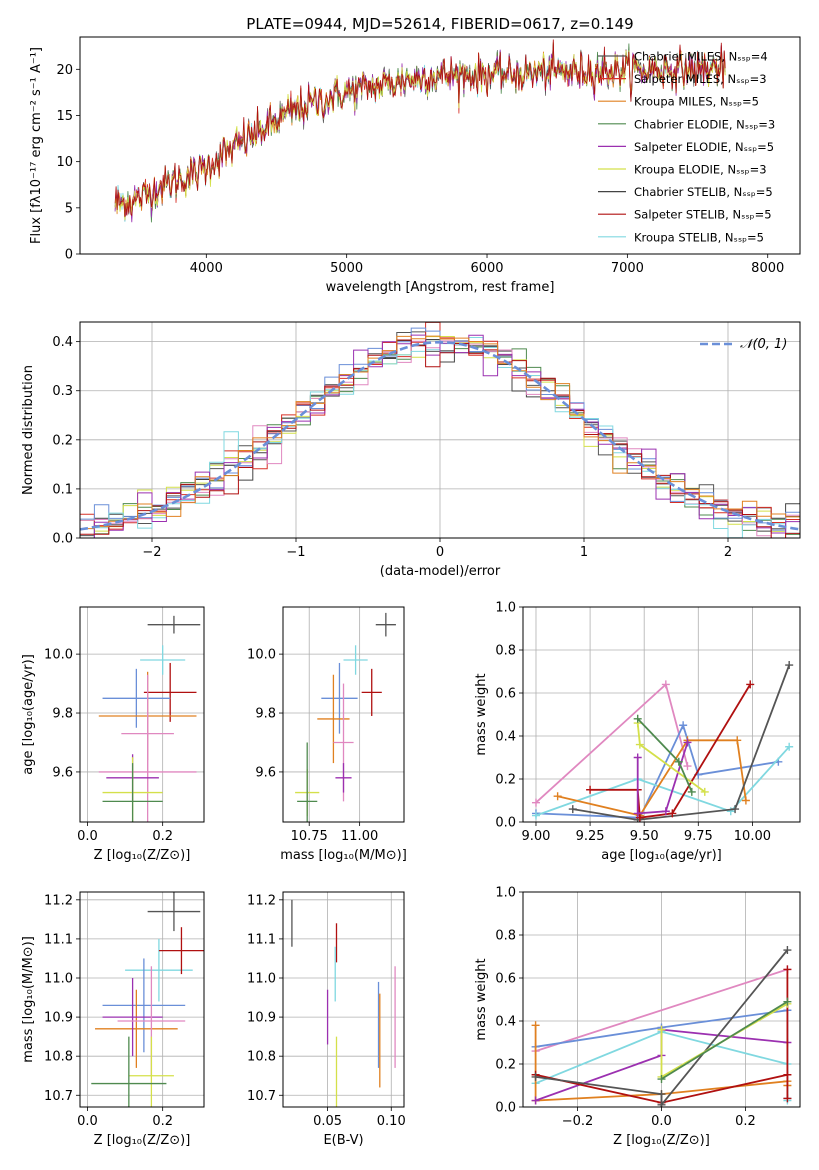 This screenshot has width=819, height=1170. Describe the element at coordinates (62, 489) in the screenshot. I see `y-tick-label: 0.1` at that location.